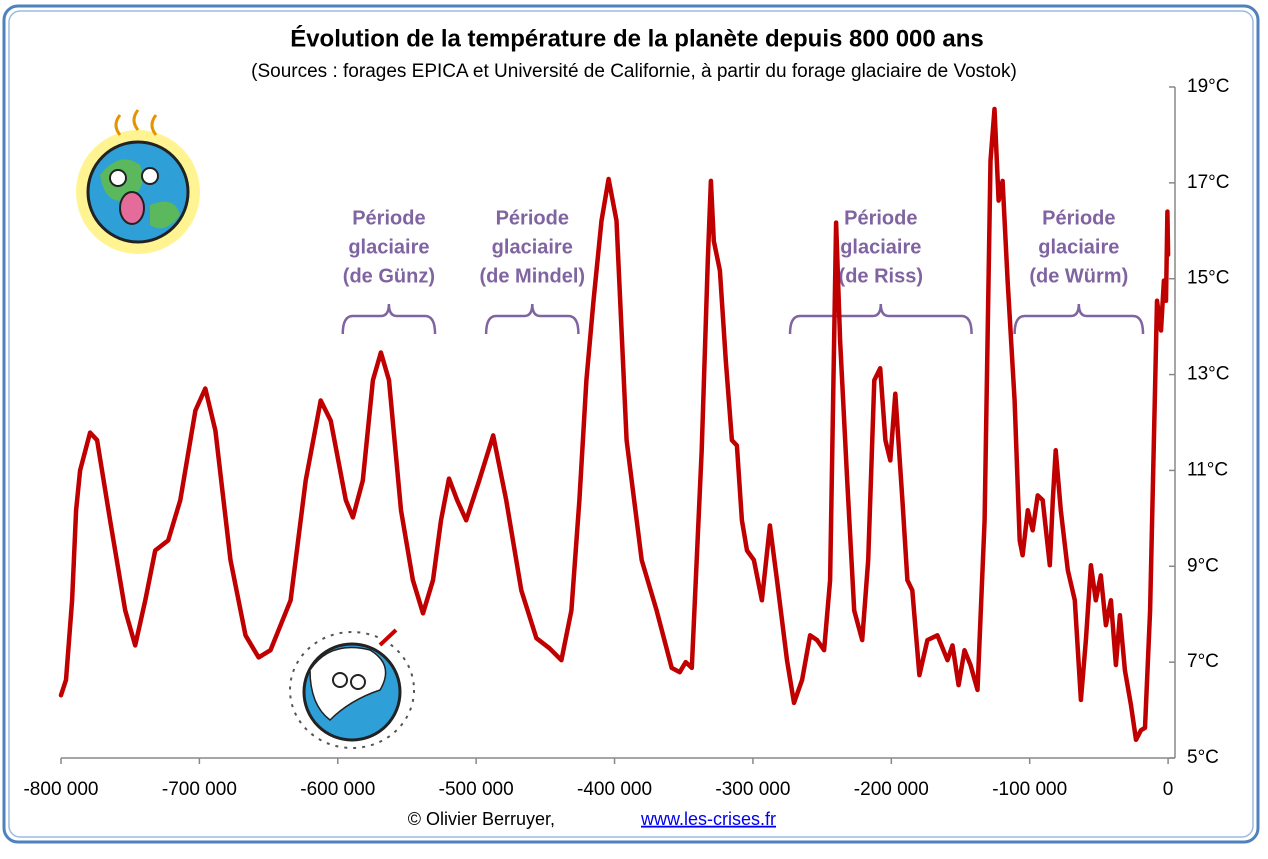 The height and width of the screenshot is (859, 1268). What do you see at coordinates (1208, 374) in the screenshot?
I see `y-tick-label: 13°C` at bounding box center [1208, 374].